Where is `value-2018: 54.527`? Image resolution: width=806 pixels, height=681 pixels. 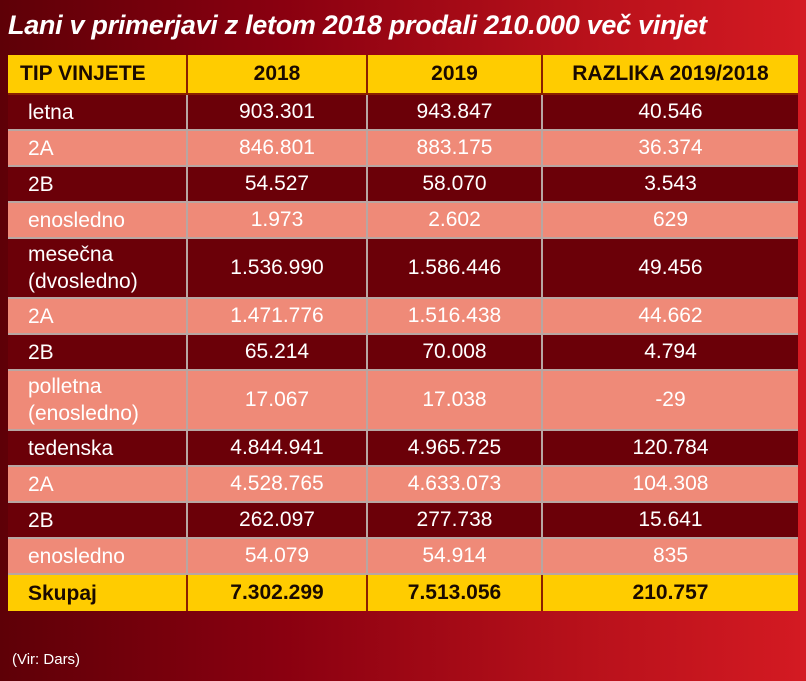
value-2018: 54.527 is located at coordinates (278, 185).